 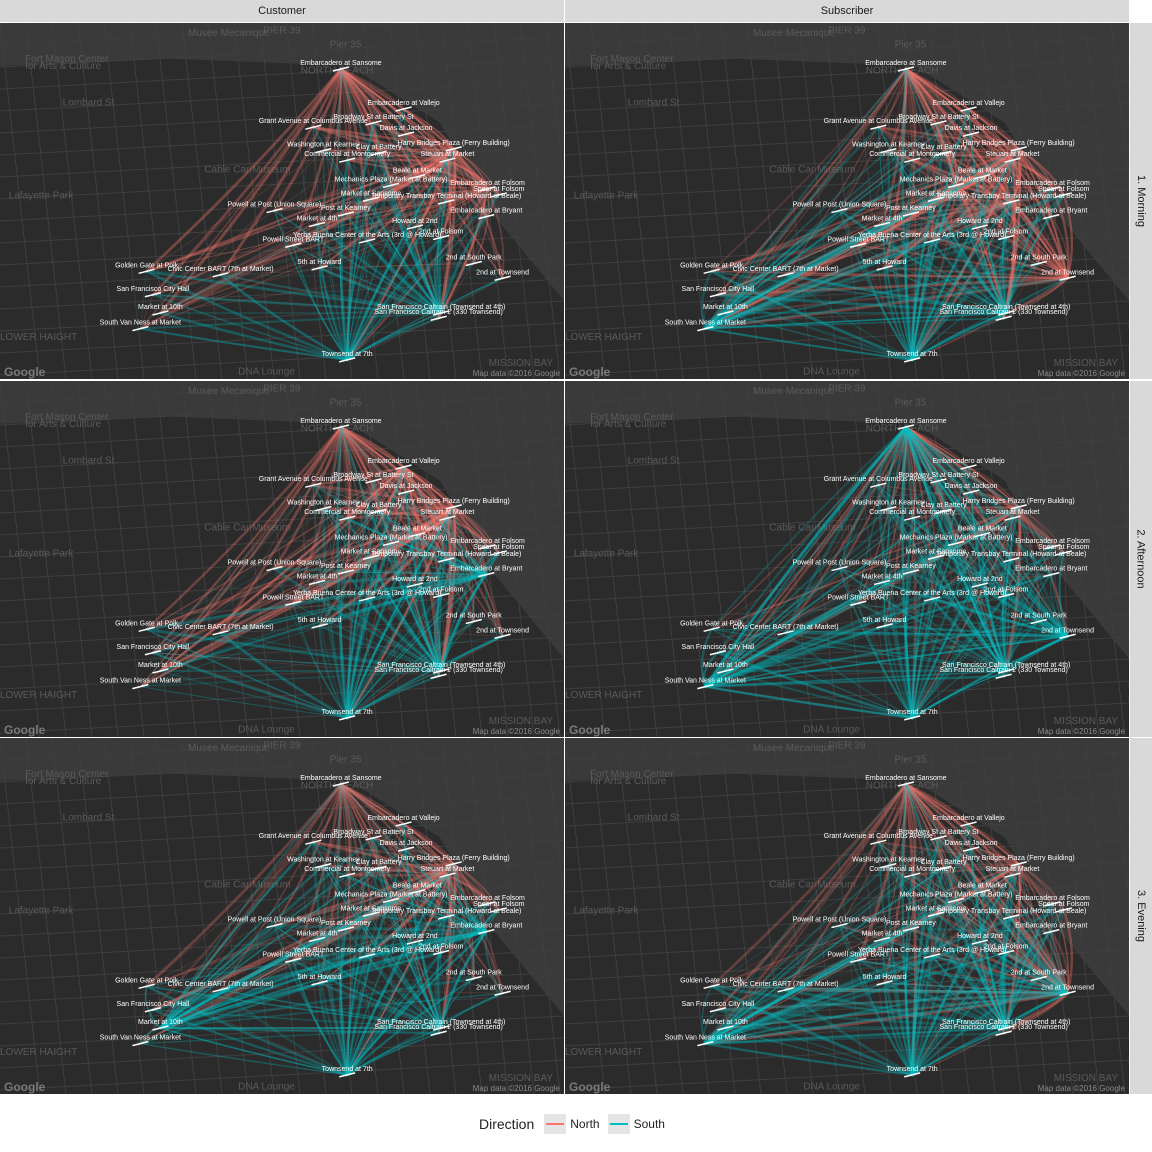 I want to click on station-label-harry-bridges-plaza-ferry-building: Harry Bridges Plaza (Ferry Building), so click(x=454, y=501).